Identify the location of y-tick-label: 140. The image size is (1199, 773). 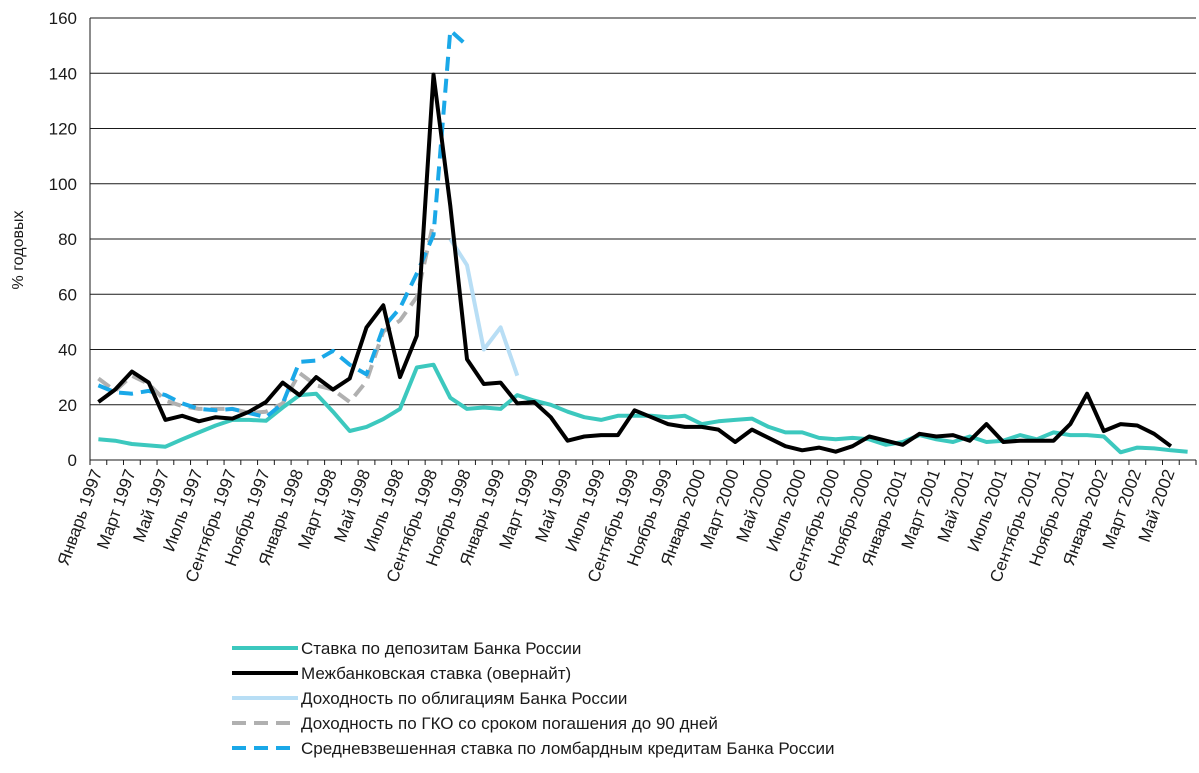
(63, 73).